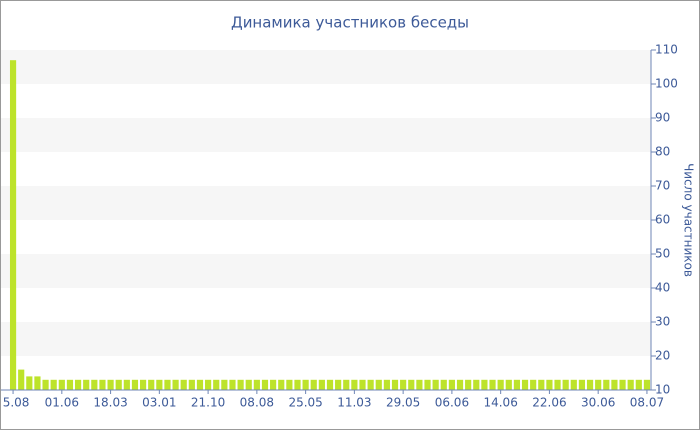 Image resolution: width=700 pixels, height=430 pixels. I want to click on y-tick-label: 40, so click(662, 288).